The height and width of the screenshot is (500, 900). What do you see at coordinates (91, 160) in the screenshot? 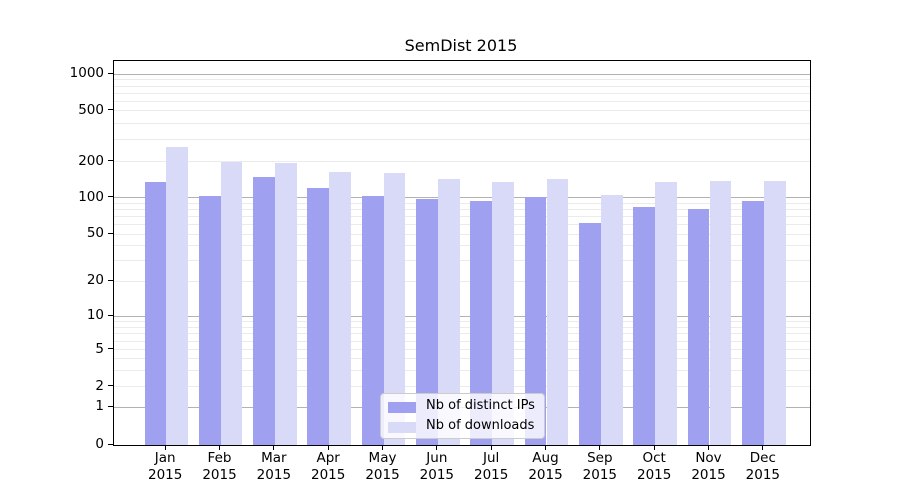
I see `y-tick-label: 200` at bounding box center [91, 160].